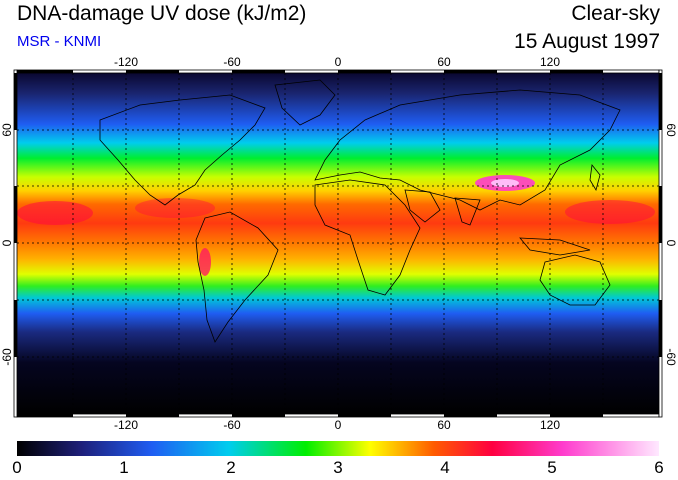 Image resolution: width=678 pixels, height=480 pixels. What do you see at coordinates (550, 62) in the screenshot?
I see `lon-tick-top: 120` at bounding box center [550, 62].